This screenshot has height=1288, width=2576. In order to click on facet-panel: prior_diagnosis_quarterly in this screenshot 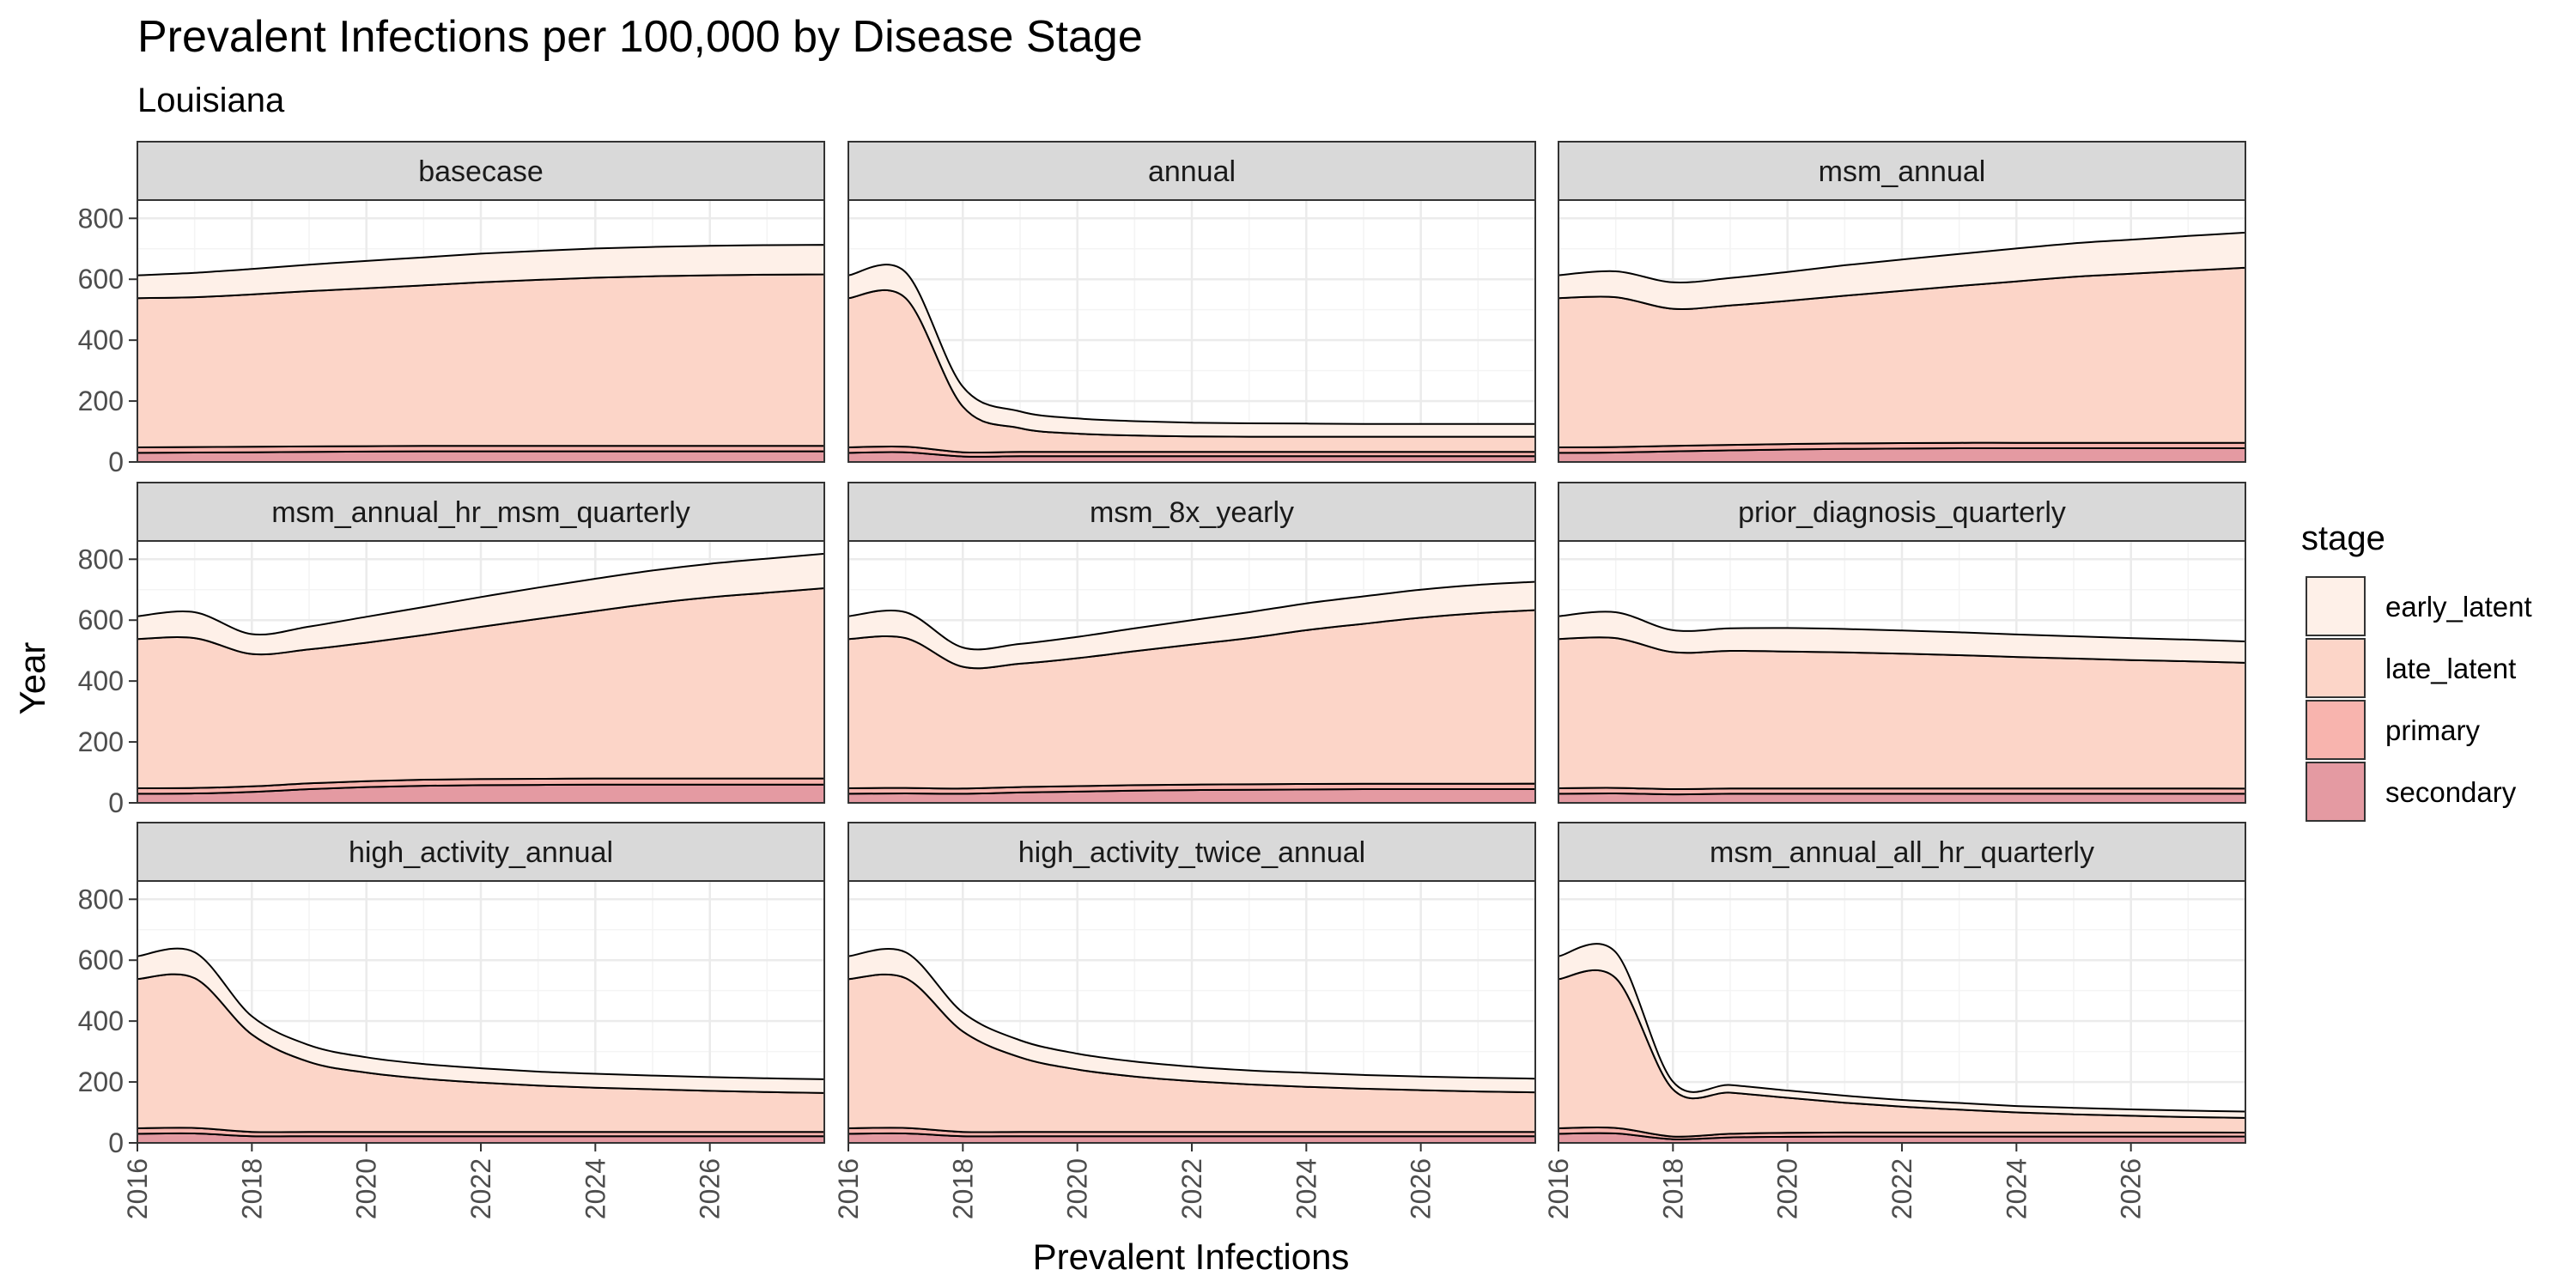, I will do `click(1902, 643)`.